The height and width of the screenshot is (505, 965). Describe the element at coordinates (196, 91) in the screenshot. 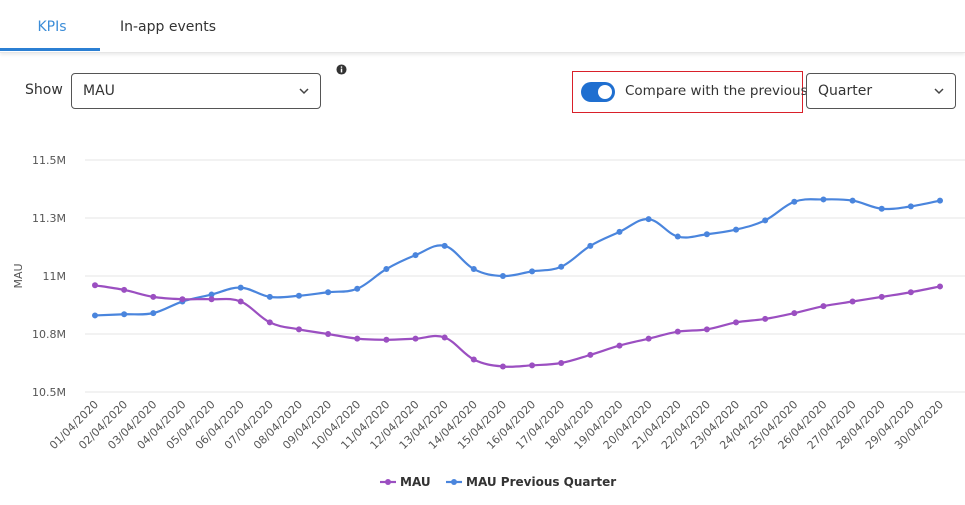

I see `metric-select: MAU` at that location.